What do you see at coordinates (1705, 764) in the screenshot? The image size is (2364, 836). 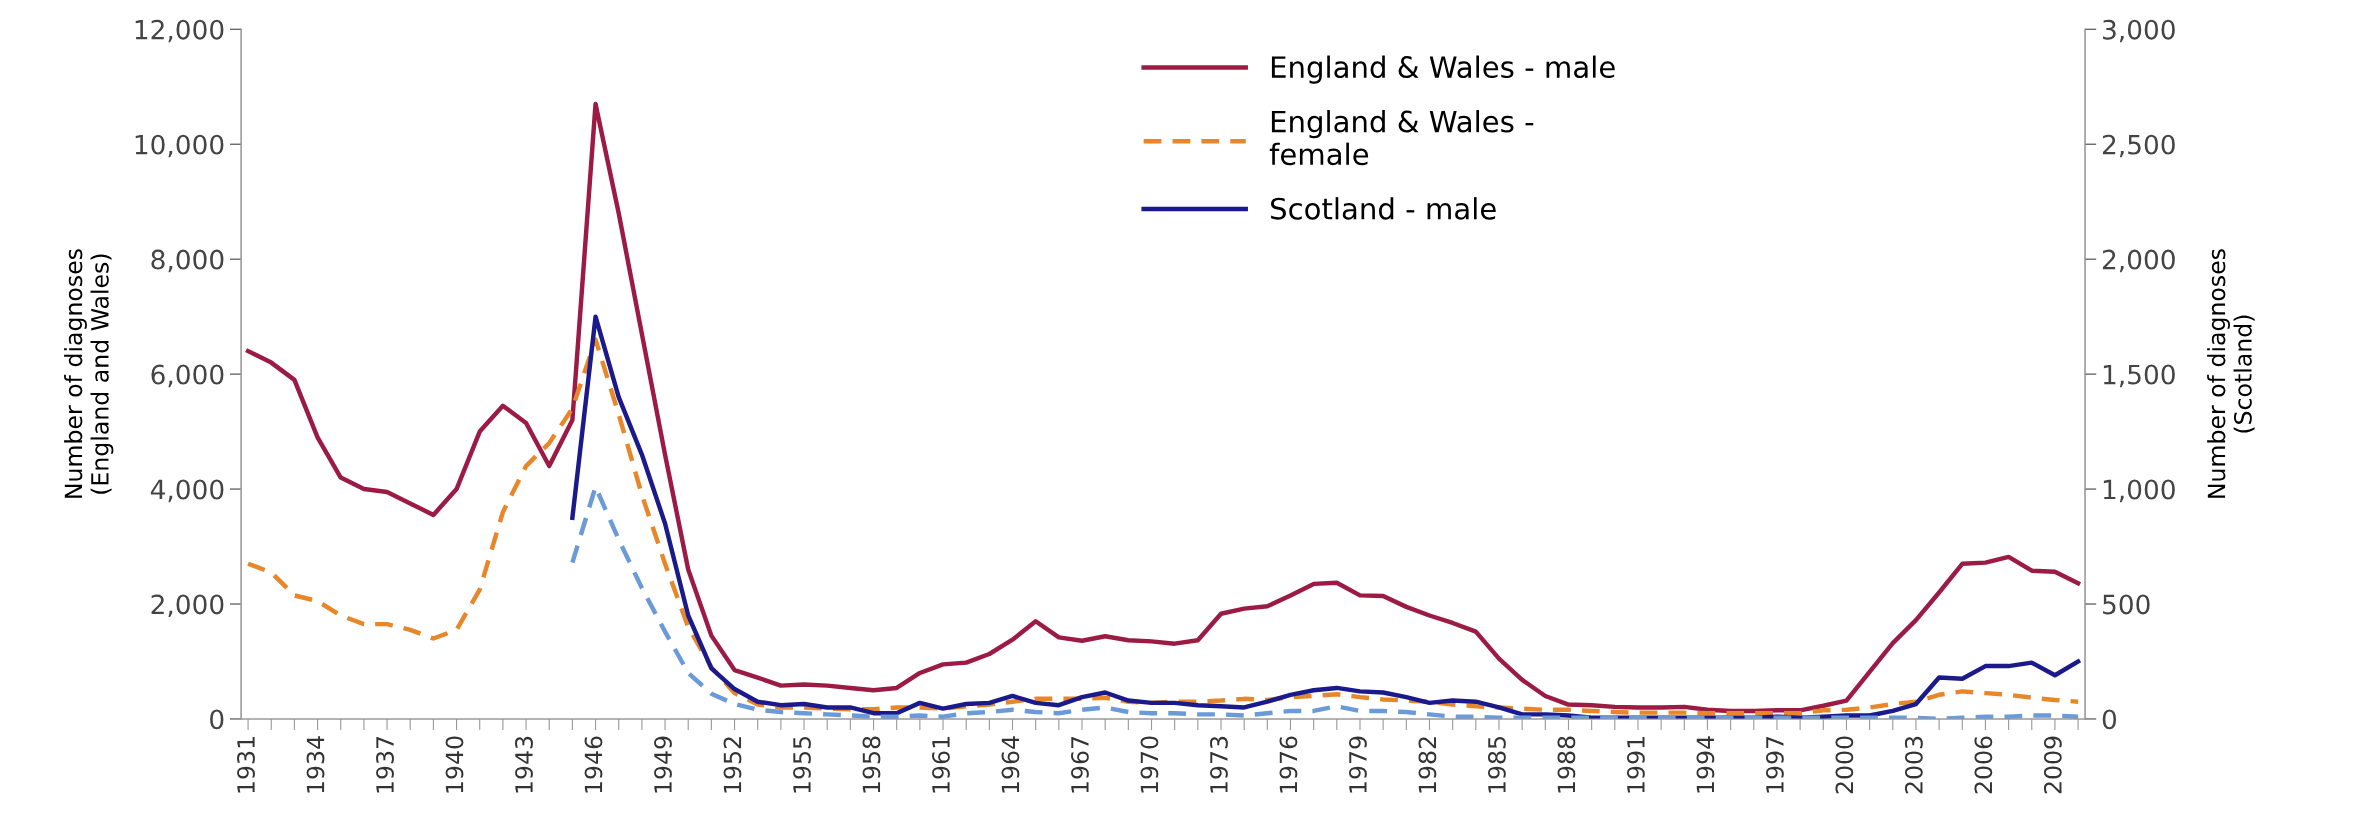 I see `x-tick-label: 1994` at bounding box center [1705, 764].